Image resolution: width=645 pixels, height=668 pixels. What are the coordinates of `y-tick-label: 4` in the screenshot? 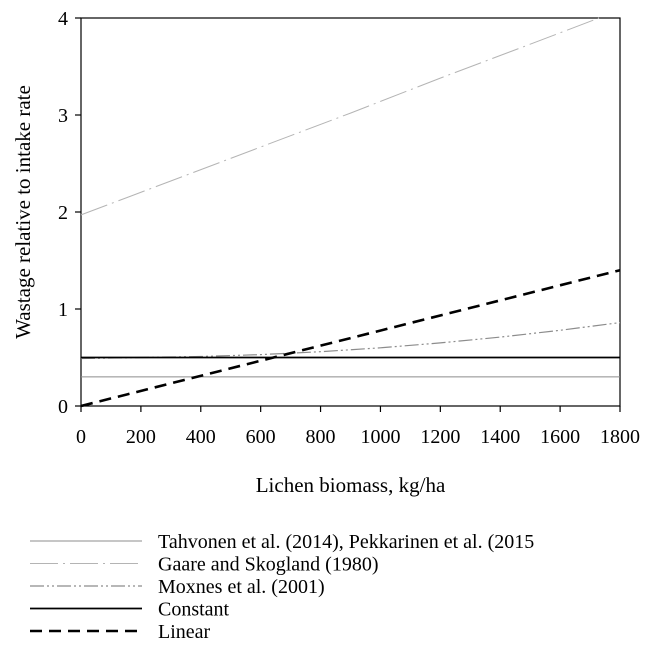 It's located at (63, 19).